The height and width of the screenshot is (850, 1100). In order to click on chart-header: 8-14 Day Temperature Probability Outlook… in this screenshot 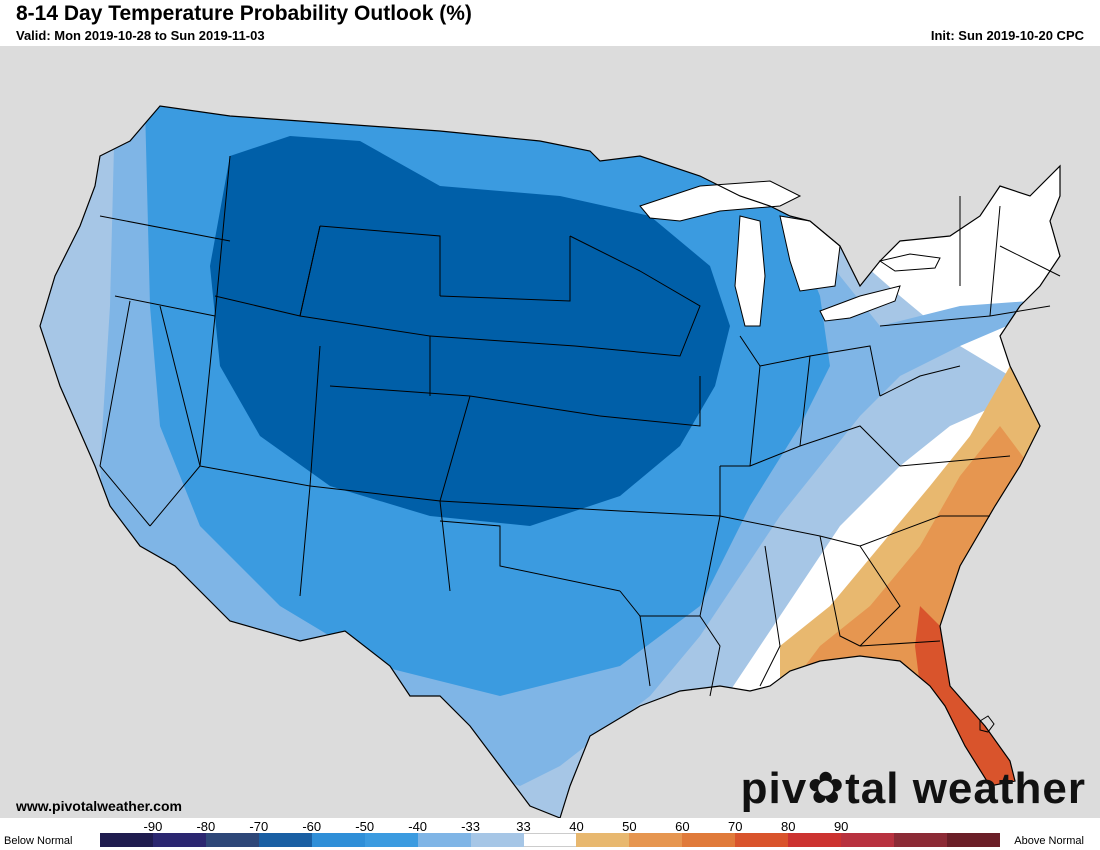, I will do `click(550, 23)`.